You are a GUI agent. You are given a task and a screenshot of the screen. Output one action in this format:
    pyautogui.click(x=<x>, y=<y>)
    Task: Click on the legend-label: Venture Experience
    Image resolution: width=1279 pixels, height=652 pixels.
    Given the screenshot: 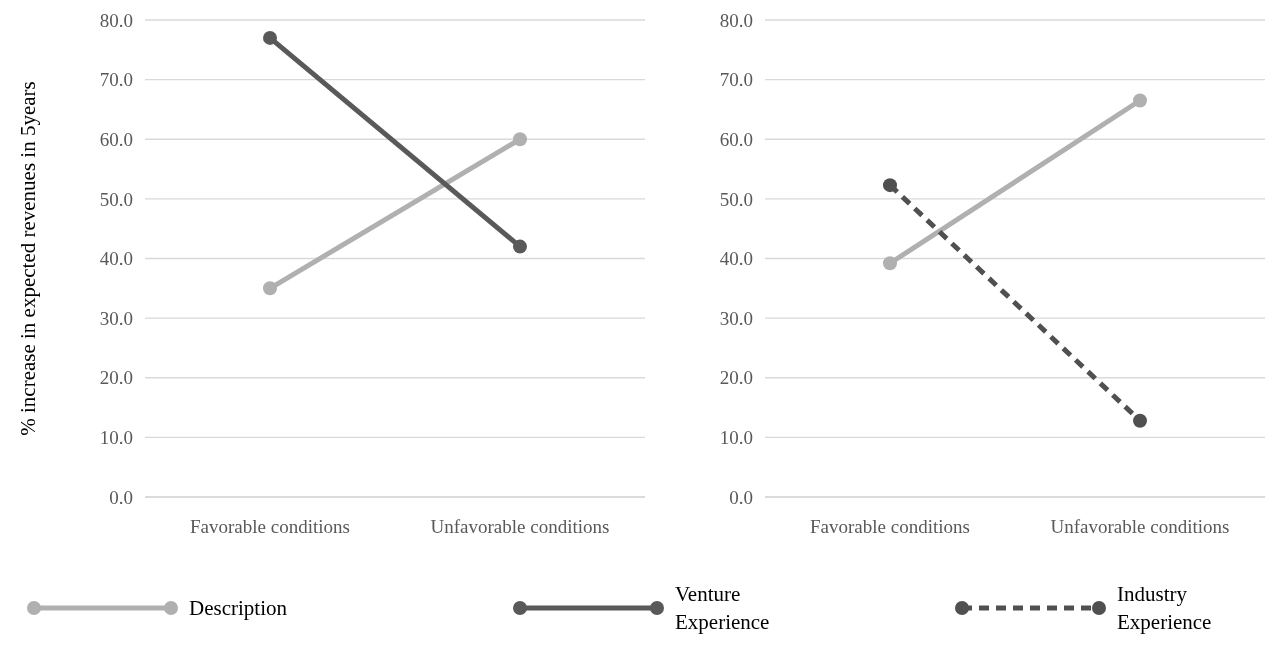 What is the action you would take?
    pyautogui.click(x=722, y=608)
    